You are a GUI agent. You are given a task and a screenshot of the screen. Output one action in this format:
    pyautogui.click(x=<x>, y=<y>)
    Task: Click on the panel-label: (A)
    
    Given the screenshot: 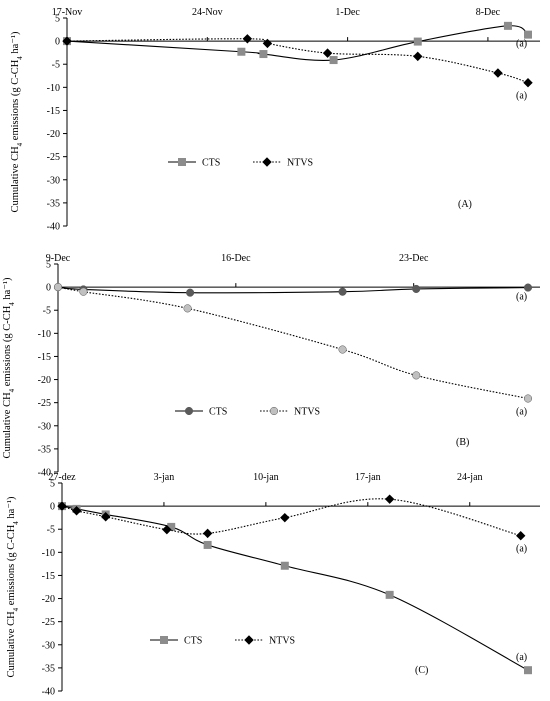 What is the action you would take?
    pyautogui.click(x=465, y=204)
    